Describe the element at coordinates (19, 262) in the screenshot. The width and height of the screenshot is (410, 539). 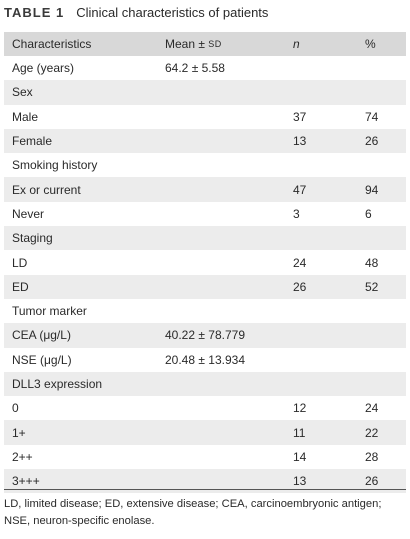
I see `row-label: LD` at that location.